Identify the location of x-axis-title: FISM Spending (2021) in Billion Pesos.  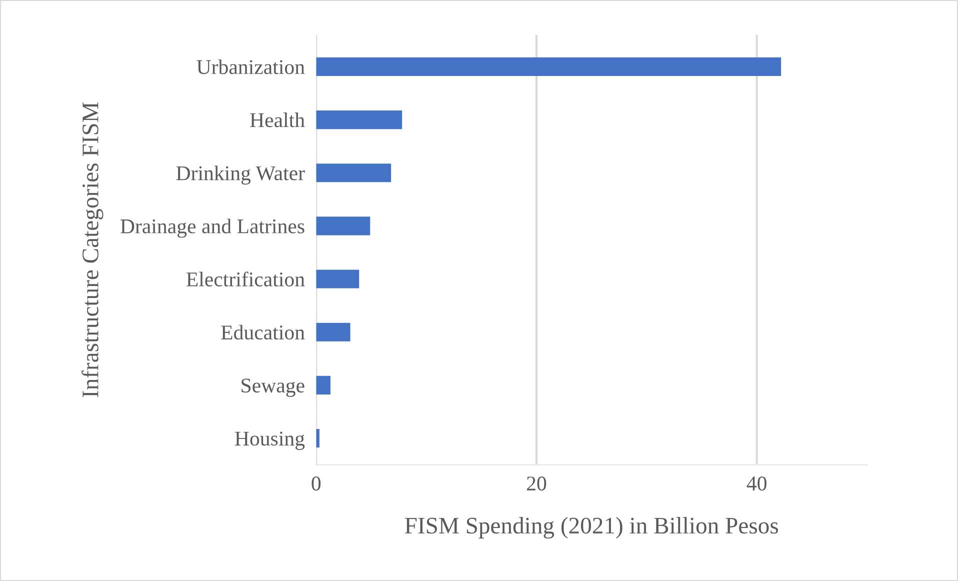
(591, 528).